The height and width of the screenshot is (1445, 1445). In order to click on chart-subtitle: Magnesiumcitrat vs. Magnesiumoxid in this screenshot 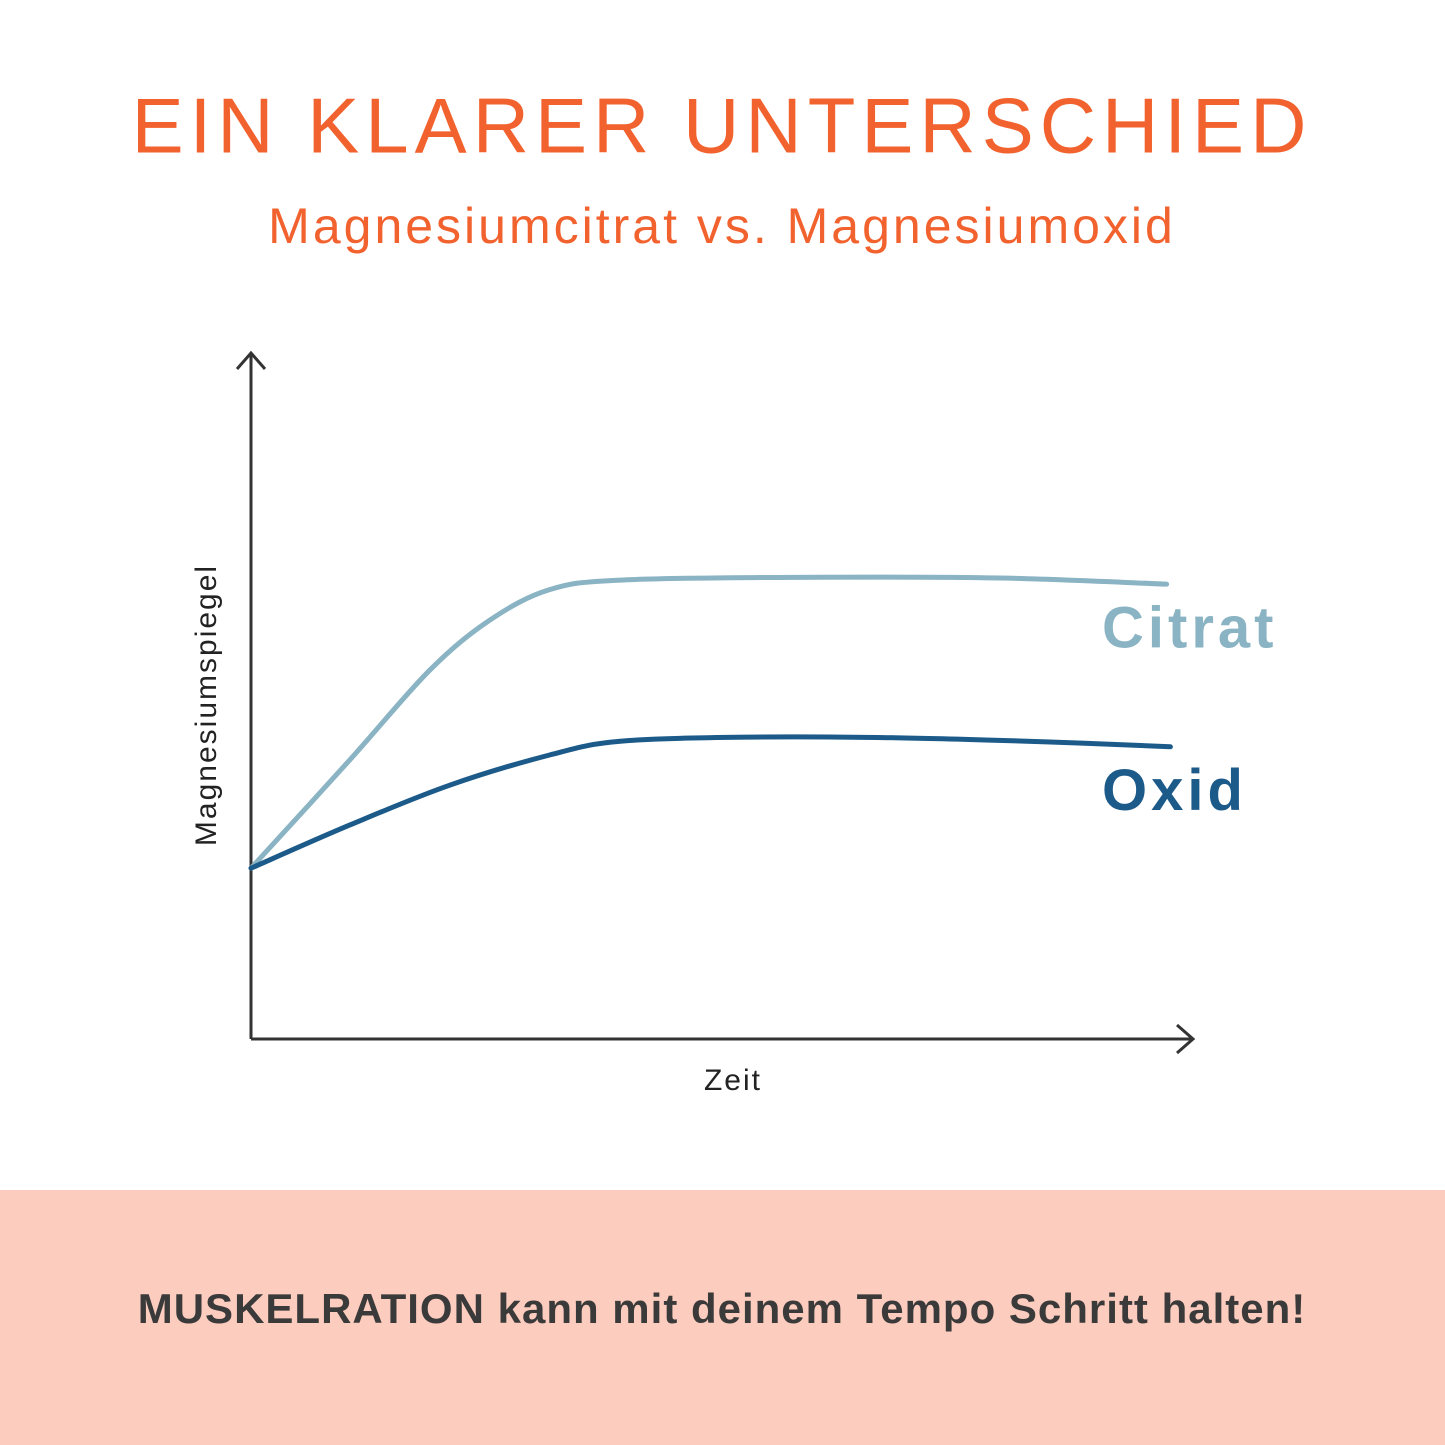, I will do `click(722, 226)`.